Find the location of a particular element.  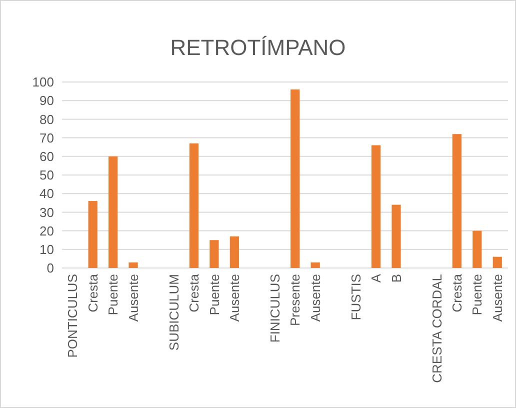

y-tick-label: 90 is located at coordinates (47, 100).